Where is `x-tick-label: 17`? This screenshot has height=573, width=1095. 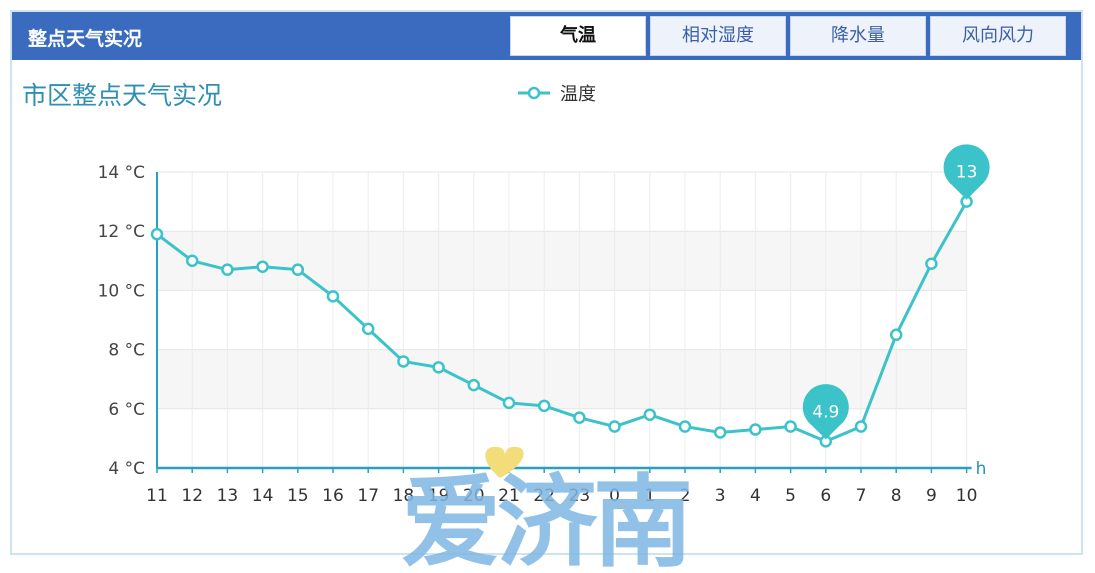 x-tick-label: 17 is located at coordinates (368, 496).